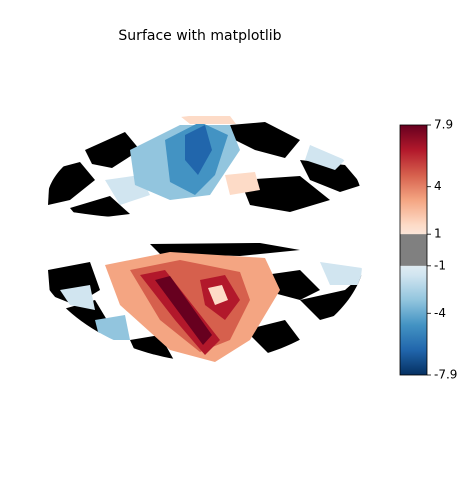 The height and width of the screenshot is (500, 470). Describe the element at coordinates (205, 167) in the screenshot. I see `top-hemisphere` at that location.